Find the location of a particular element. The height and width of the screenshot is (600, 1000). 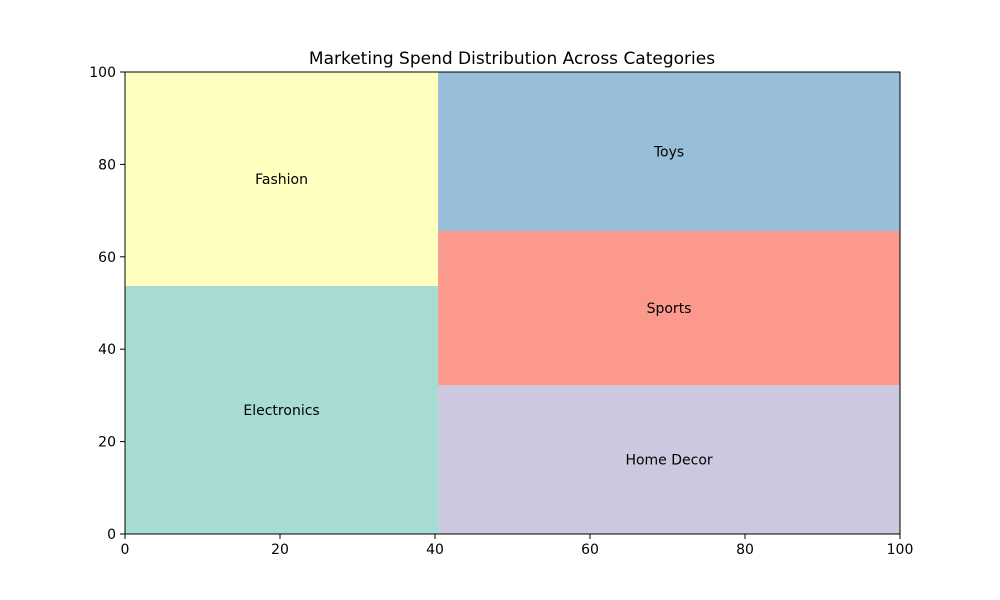

cell-label: Toys is located at coordinates (668, 152).